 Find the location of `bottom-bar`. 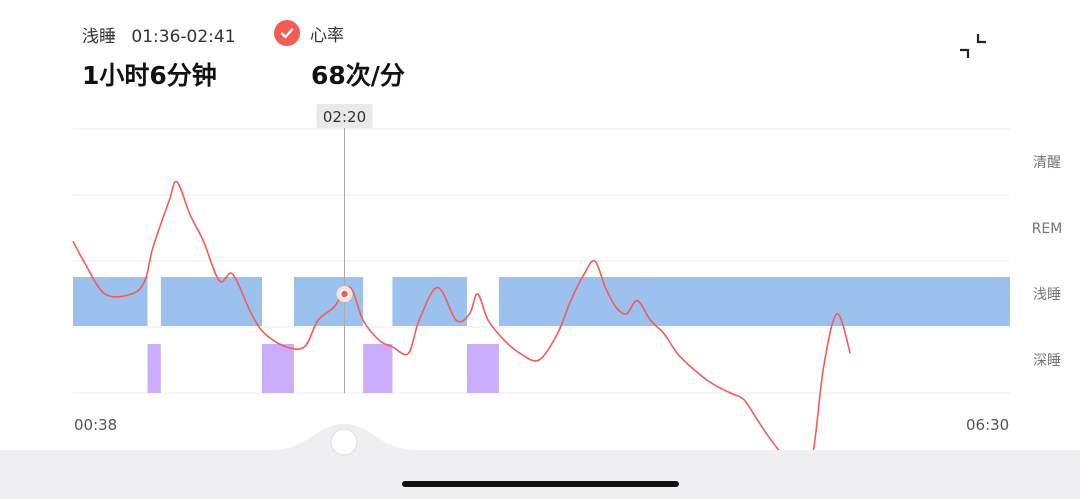

bottom-bar is located at coordinates (540, 474).